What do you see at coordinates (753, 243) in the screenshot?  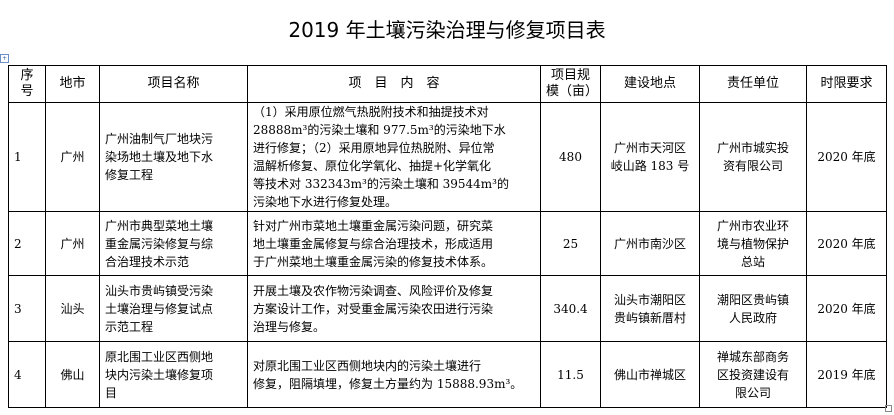 I see `cell-unit: 广州市农业环 境与植物保护 总站` at bounding box center [753, 243].